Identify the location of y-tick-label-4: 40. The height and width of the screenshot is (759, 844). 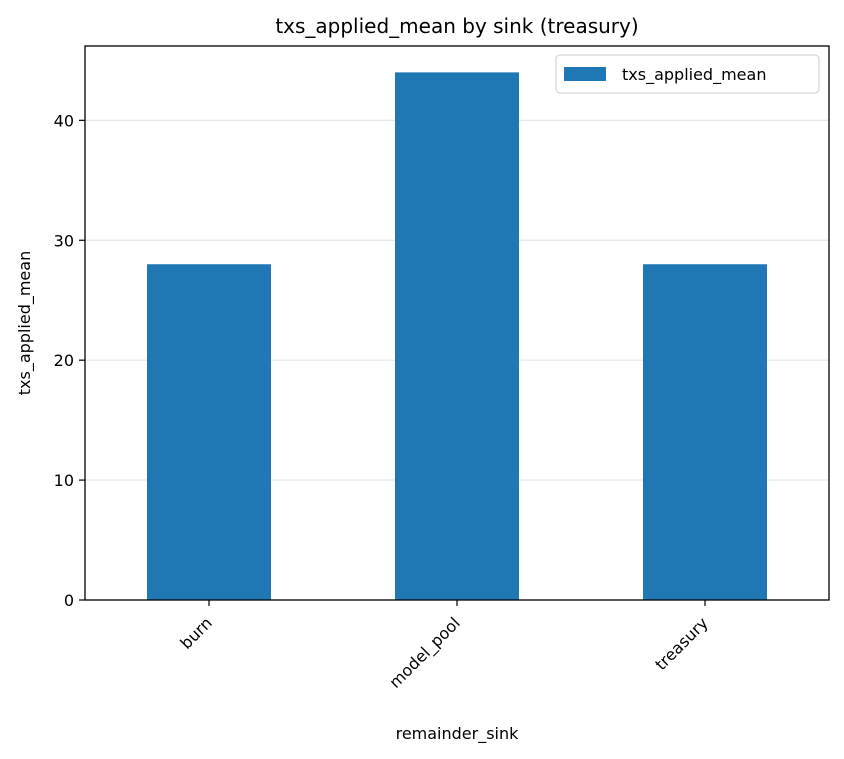
(64, 120).